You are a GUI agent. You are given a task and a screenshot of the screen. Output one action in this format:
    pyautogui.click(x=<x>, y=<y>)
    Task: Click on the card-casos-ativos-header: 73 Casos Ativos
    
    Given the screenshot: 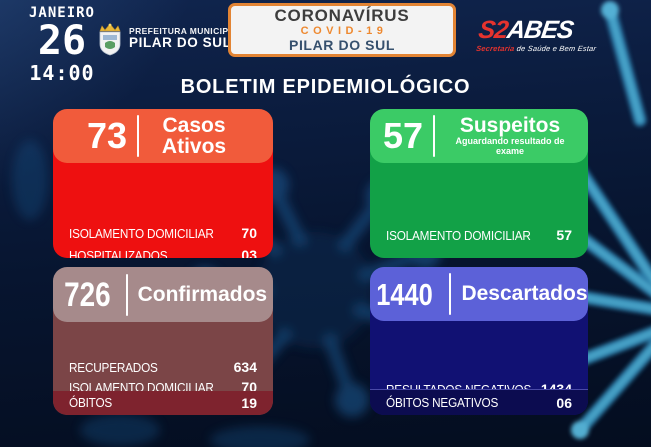 What is the action you would take?
    pyautogui.click(x=163, y=136)
    